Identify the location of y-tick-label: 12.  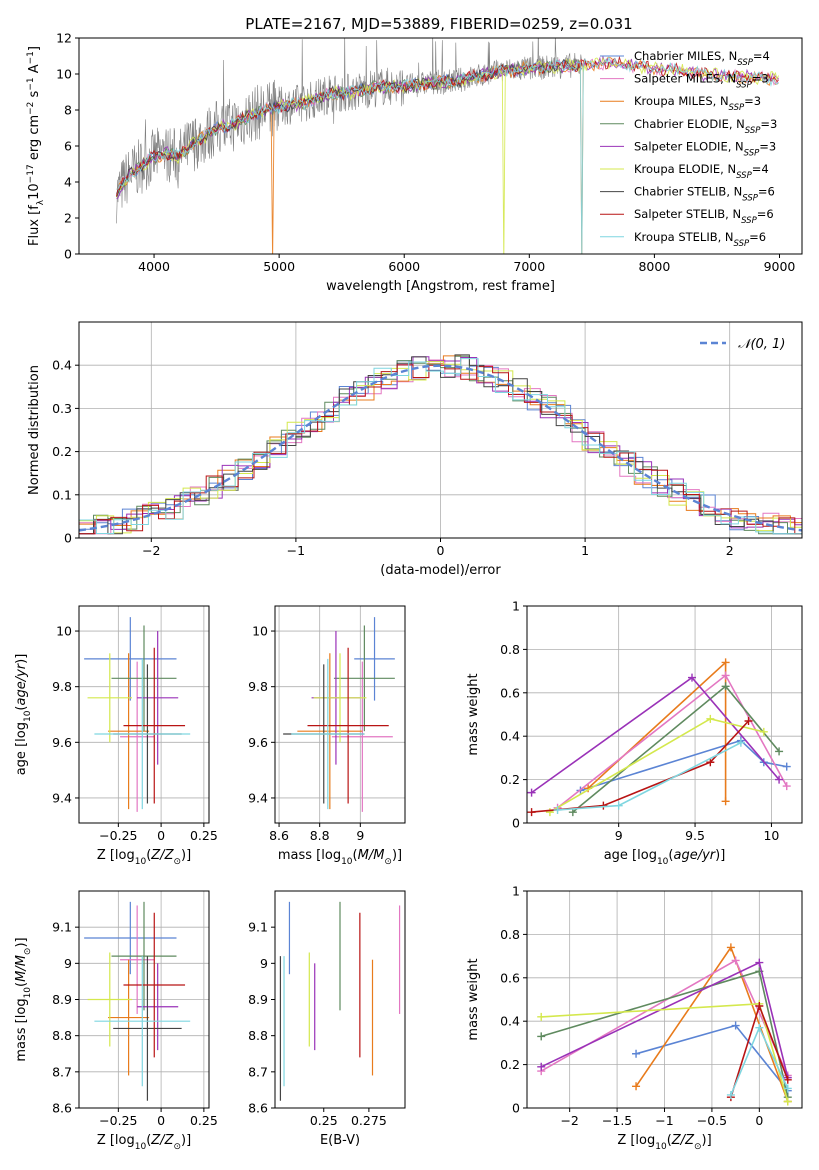
(64, 38).